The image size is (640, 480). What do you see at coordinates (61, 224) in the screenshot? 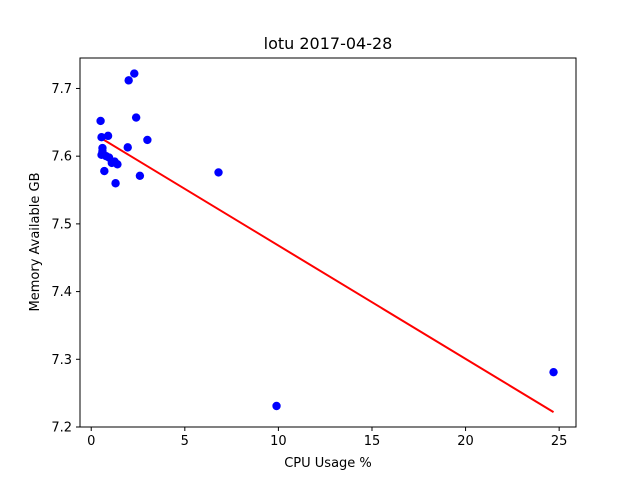
I see `y-tick-label: 7.5` at bounding box center [61, 224].